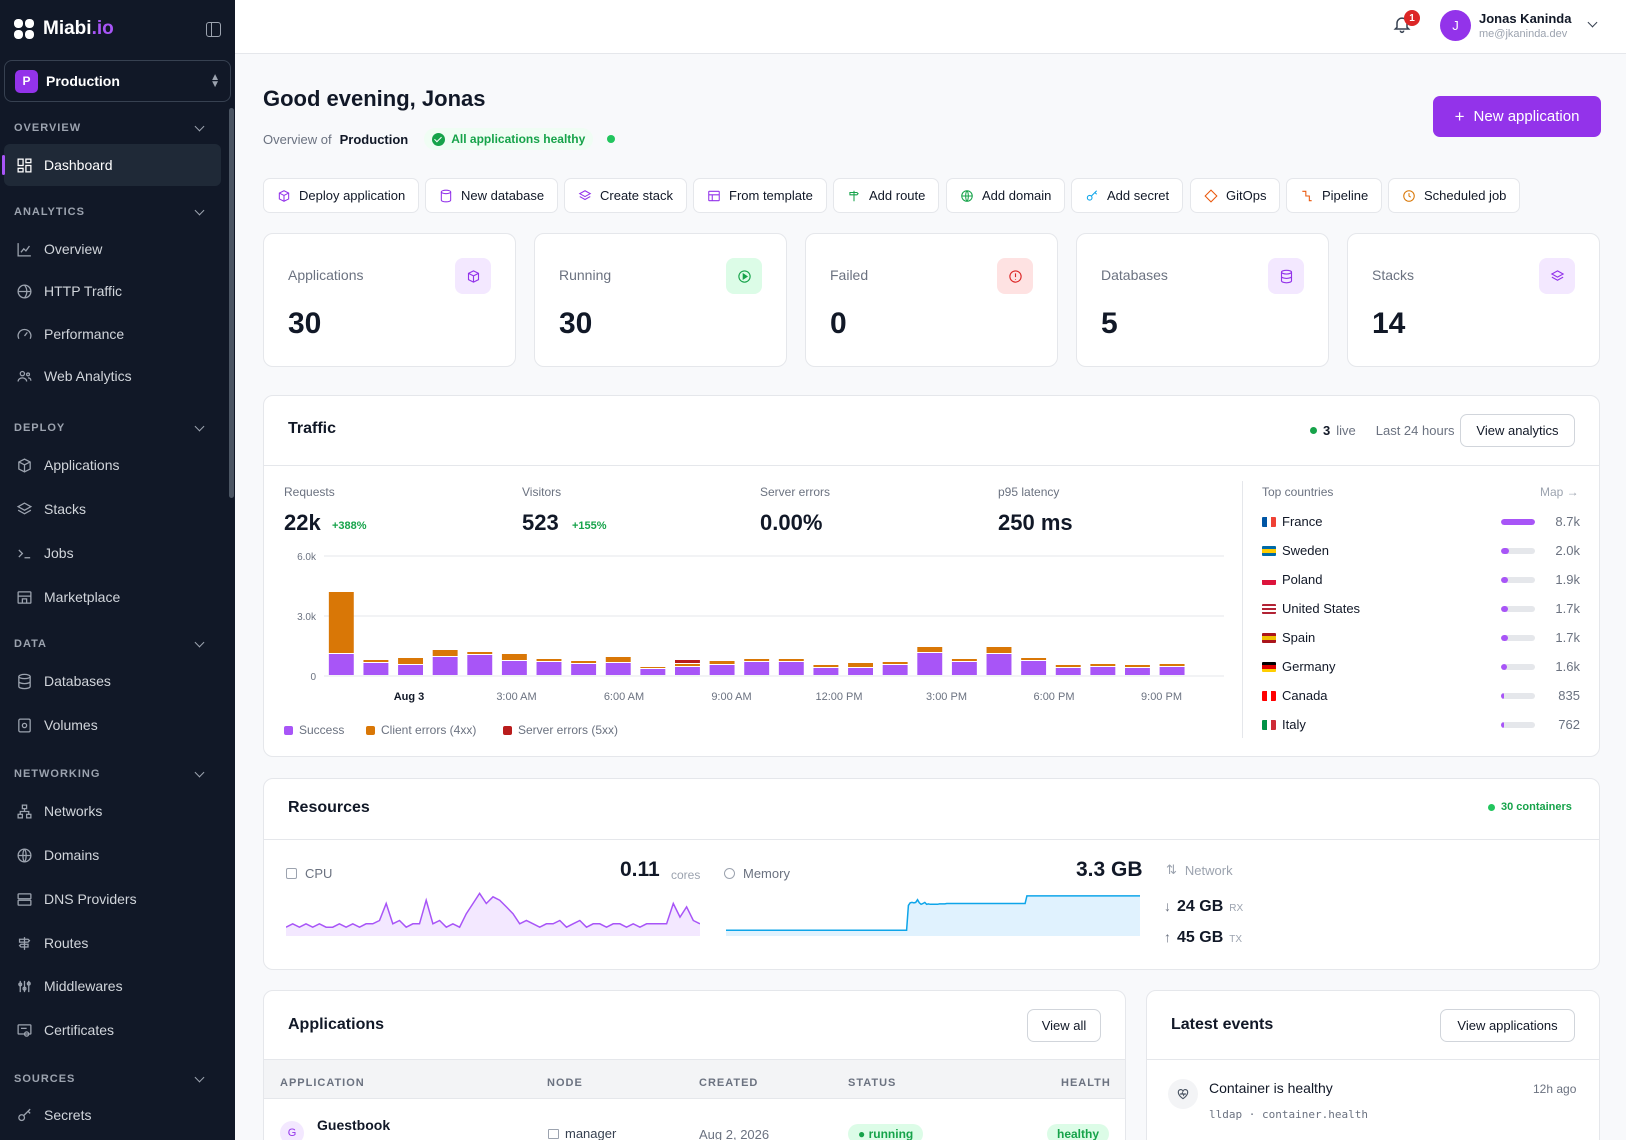 This screenshot has height=1140, width=1626. What do you see at coordinates (110, 427) in the screenshot?
I see `section-deploy: DEPLOY` at bounding box center [110, 427].